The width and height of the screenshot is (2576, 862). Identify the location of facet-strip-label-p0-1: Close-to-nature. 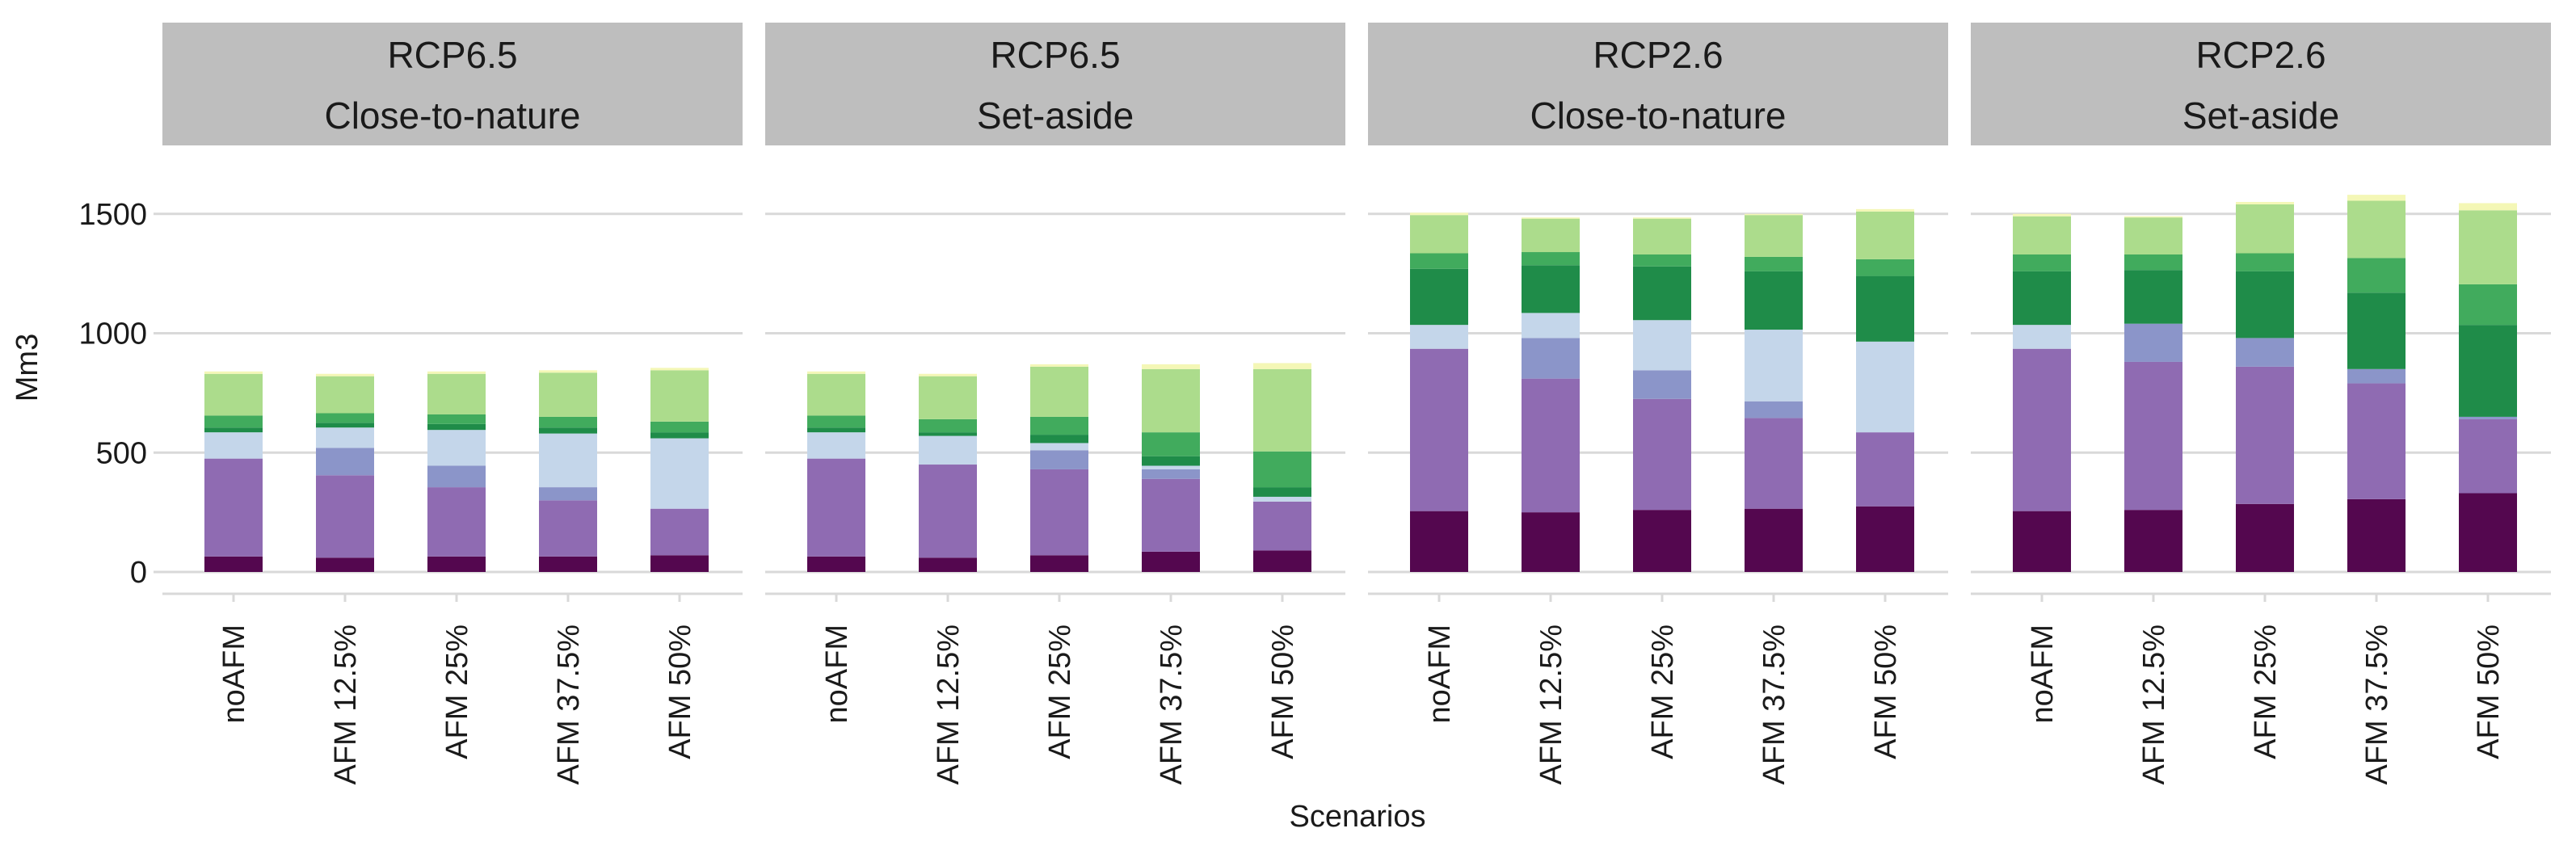
(452, 116).